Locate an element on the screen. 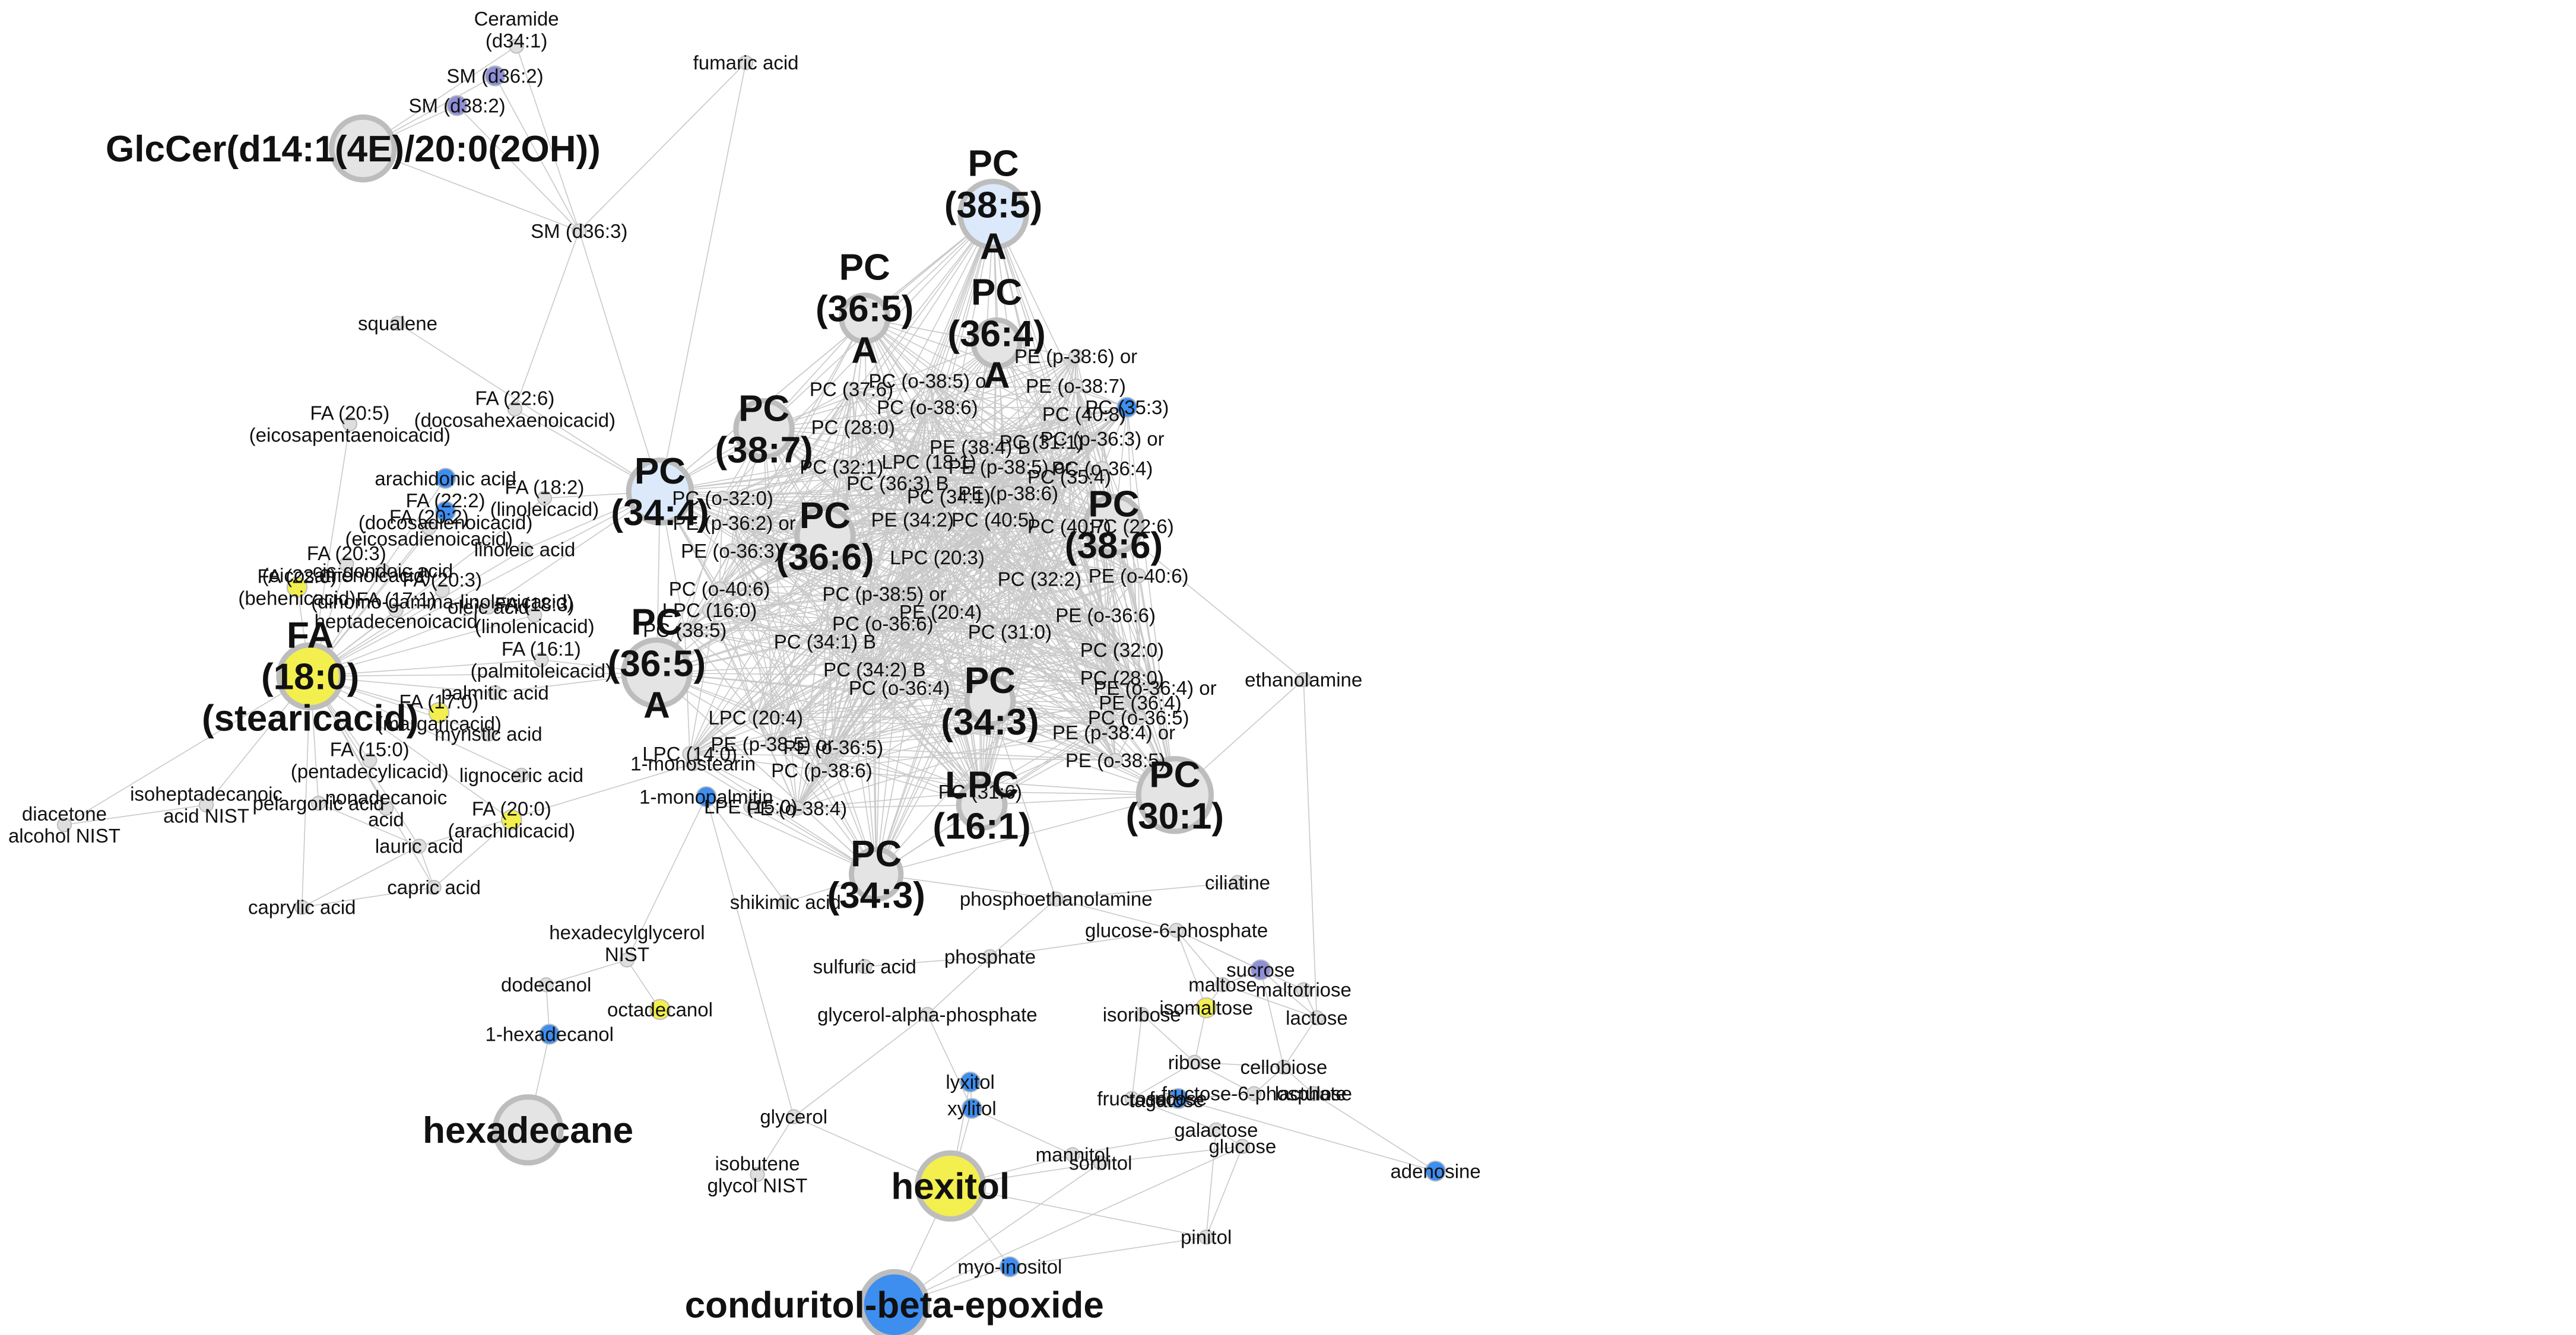 Image resolution: width=2576 pixels, height=1335 pixels. node-c28 is located at coordinates (937, 557).